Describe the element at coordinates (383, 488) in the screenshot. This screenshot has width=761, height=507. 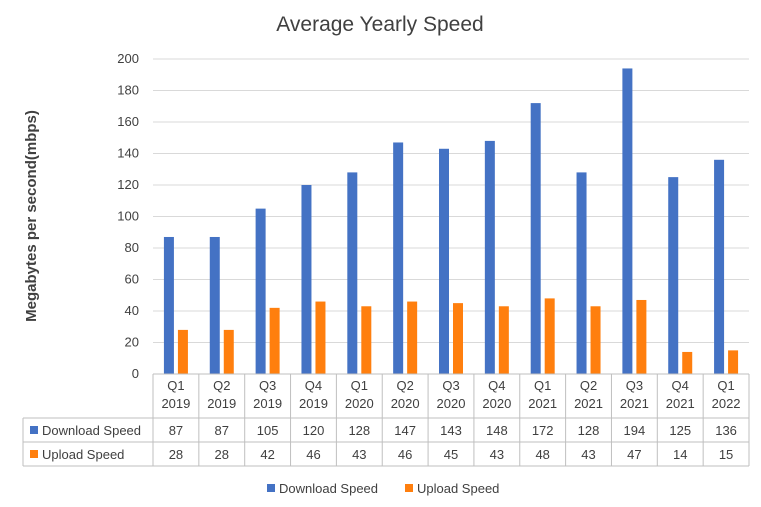
I see `legend: Download Speed Upload Speed` at that location.